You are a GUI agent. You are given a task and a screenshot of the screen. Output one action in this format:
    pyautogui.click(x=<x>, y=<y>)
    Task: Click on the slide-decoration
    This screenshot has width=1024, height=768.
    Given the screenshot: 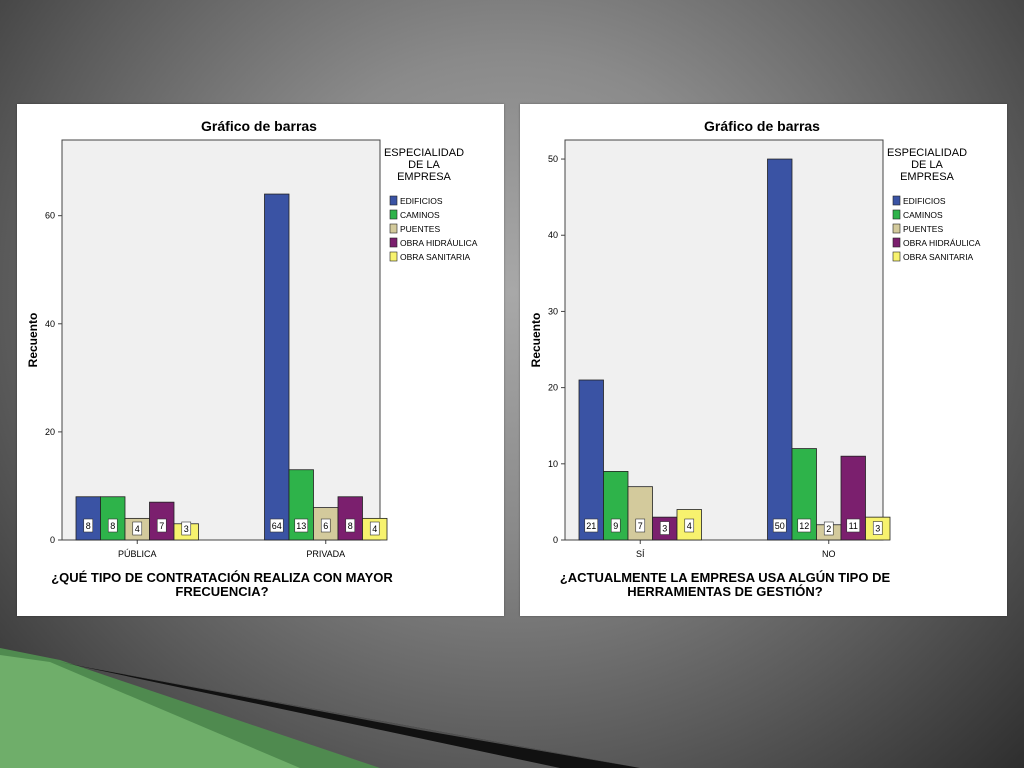 What is the action you would take?
    pyautogui.click(x=320, y=708)
    